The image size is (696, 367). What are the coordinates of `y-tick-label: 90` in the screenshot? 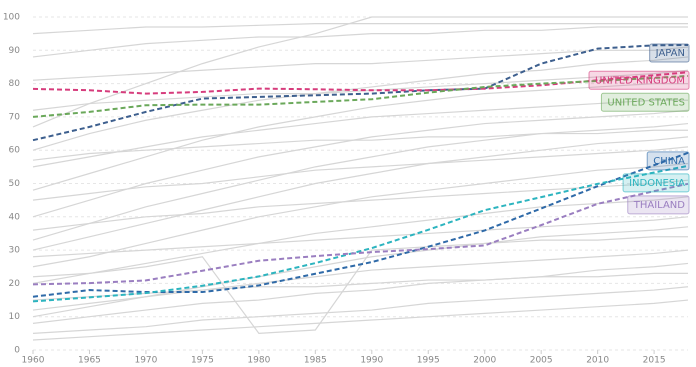 It's located at (15, 51).